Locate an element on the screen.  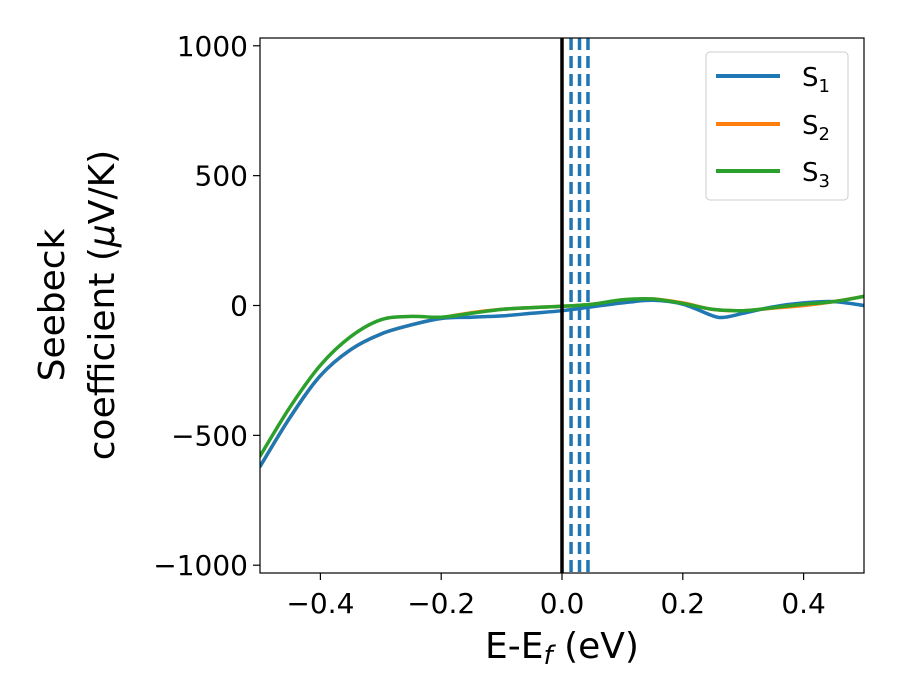
legend-label-s2: S2 is located at coordinates (816, 128).